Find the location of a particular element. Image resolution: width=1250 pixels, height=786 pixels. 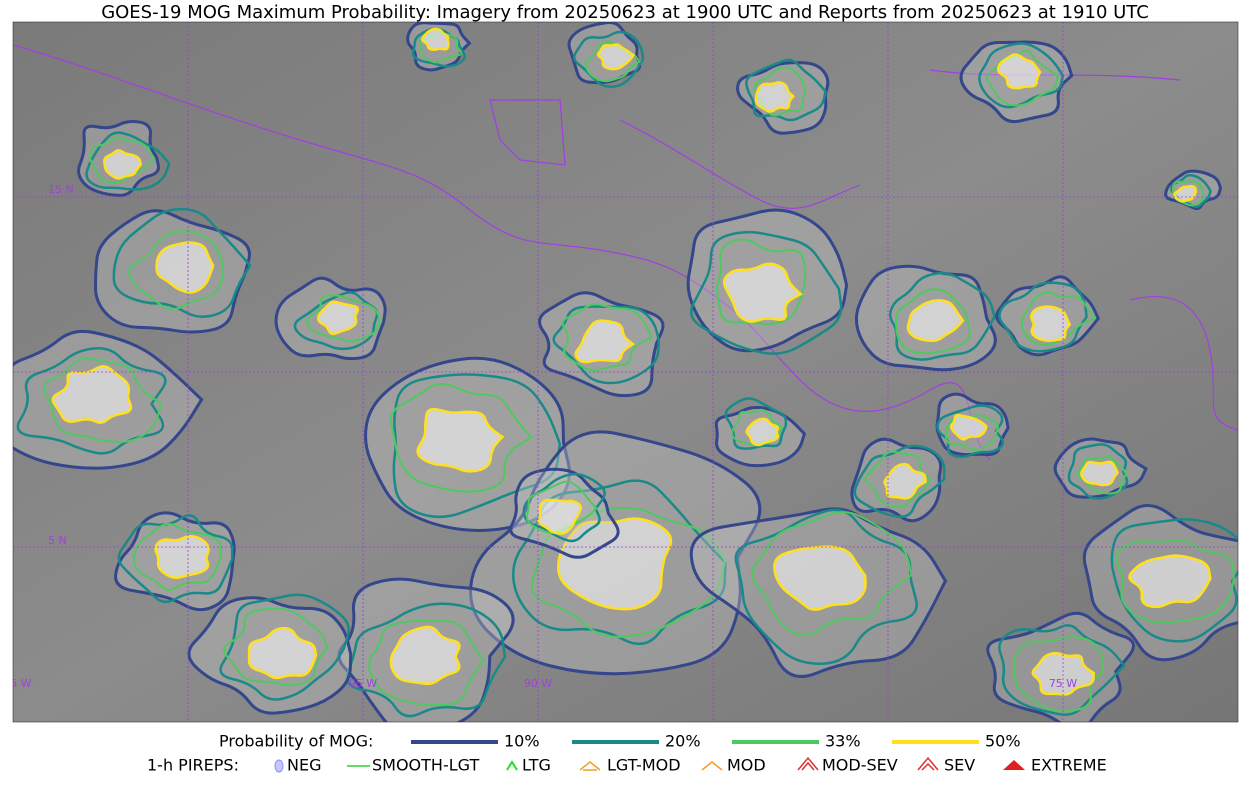

legend-entry: SMOOTH-LGT is located at coordinates (425, 765).